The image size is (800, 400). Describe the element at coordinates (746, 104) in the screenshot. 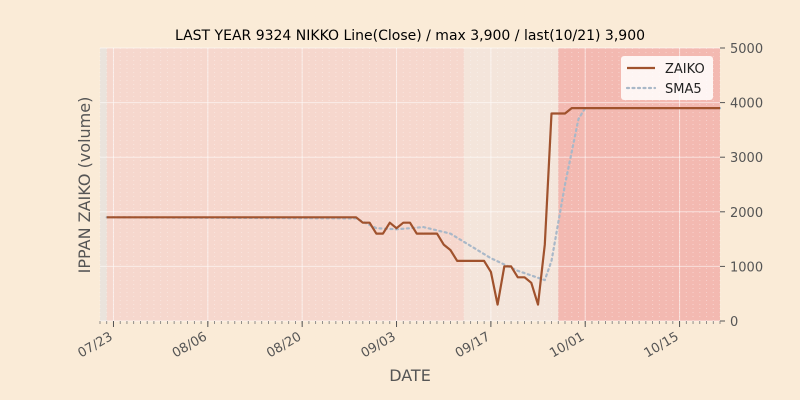

I see `y-tick-label: 4000` at that location.